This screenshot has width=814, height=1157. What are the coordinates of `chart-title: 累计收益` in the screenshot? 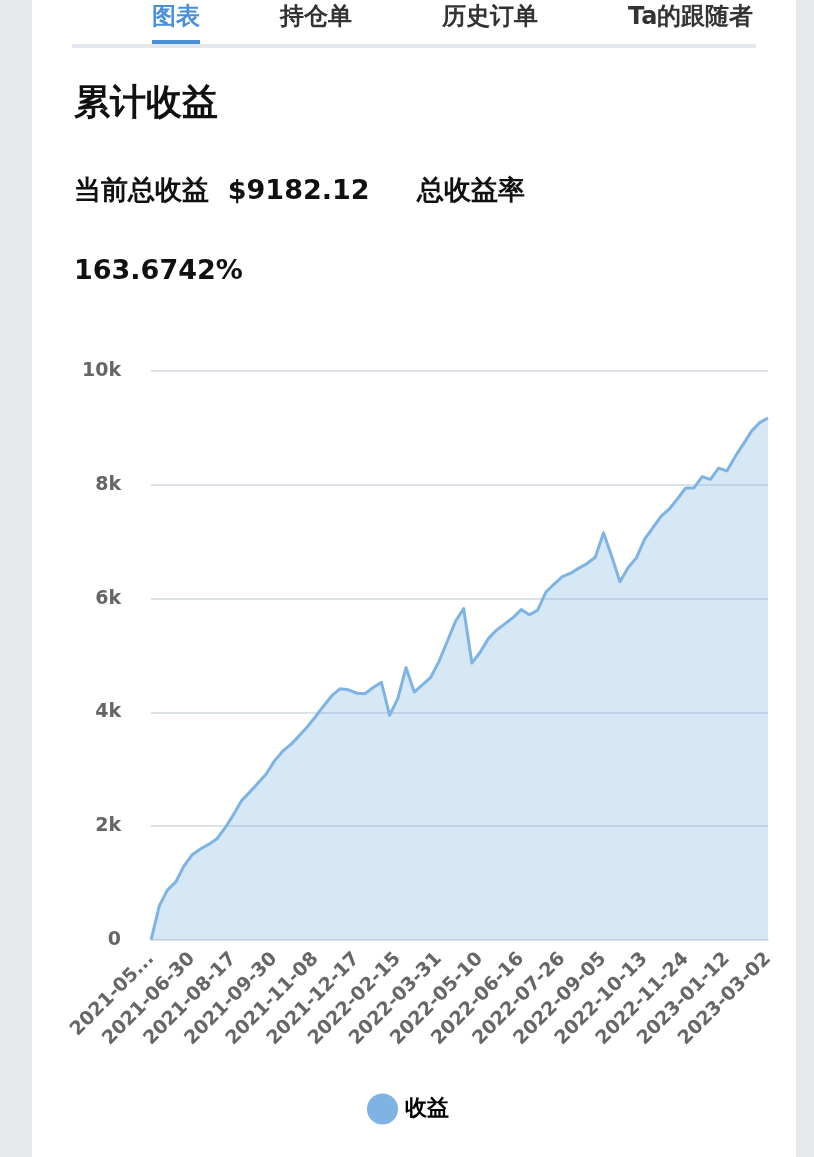 It's located at (146, 102).